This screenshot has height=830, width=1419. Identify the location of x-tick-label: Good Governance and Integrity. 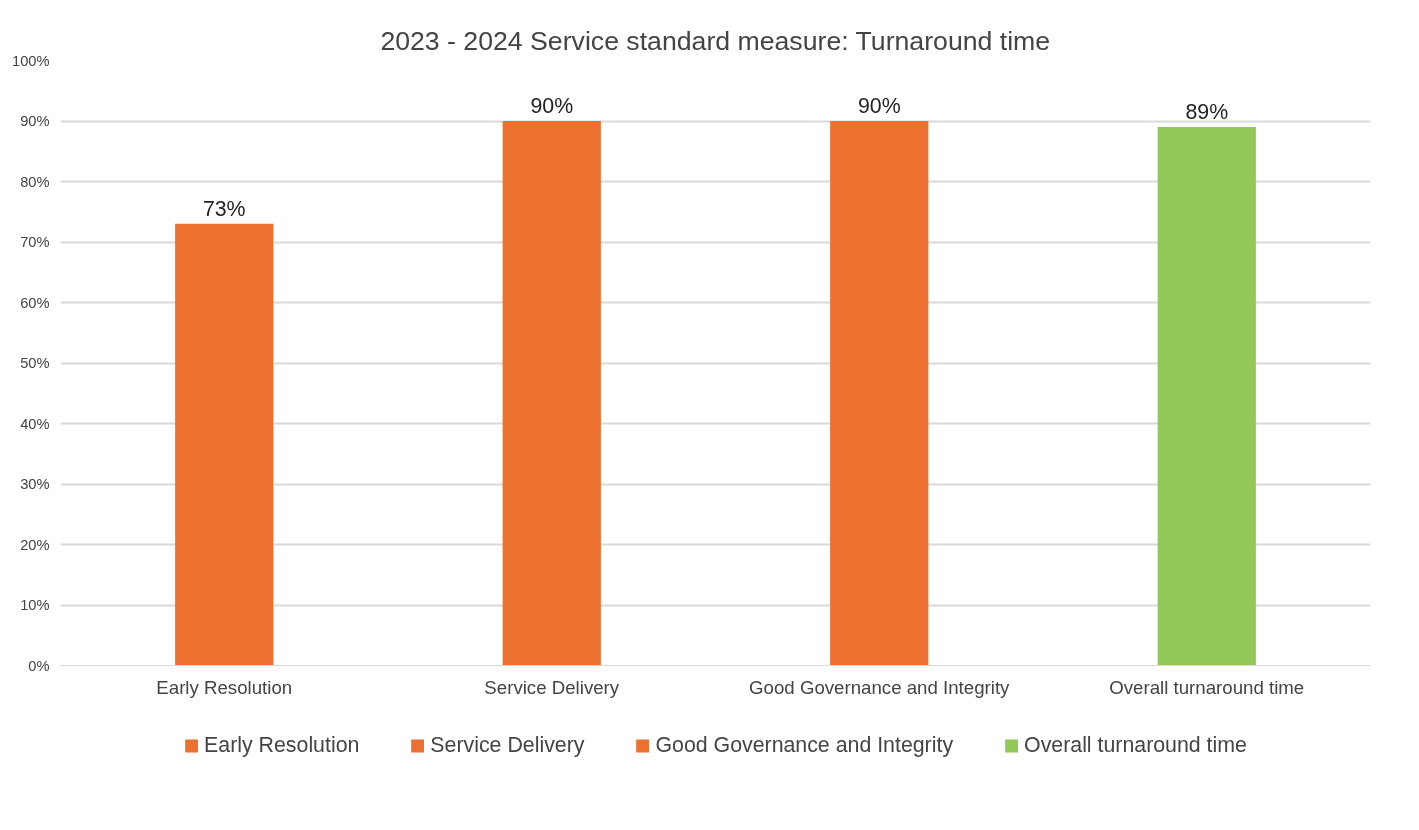
(880, 687).